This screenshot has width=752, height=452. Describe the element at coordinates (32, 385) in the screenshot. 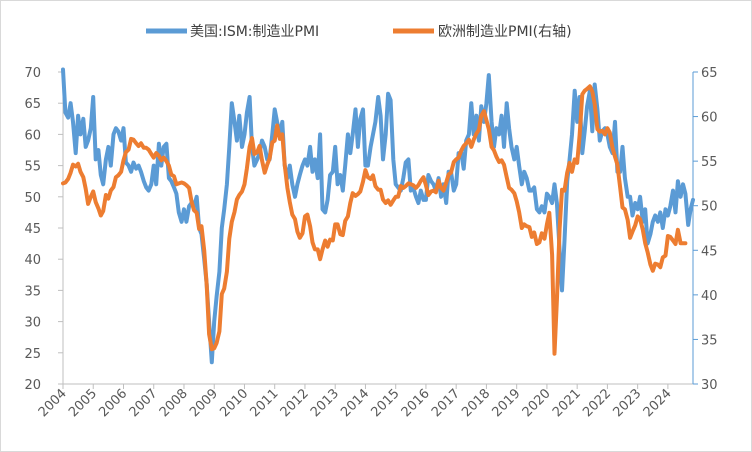

I see `y-tick-left-label: 20` at that location.